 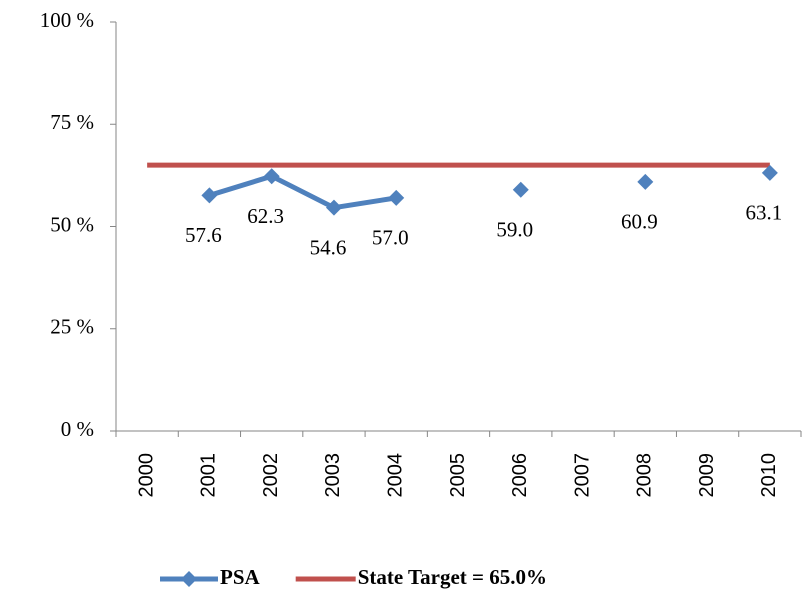 What do you see at coordinates (582, 475) in the screenshot?
I see `x-tick-label: 2007` at bounding box center [582, 475].